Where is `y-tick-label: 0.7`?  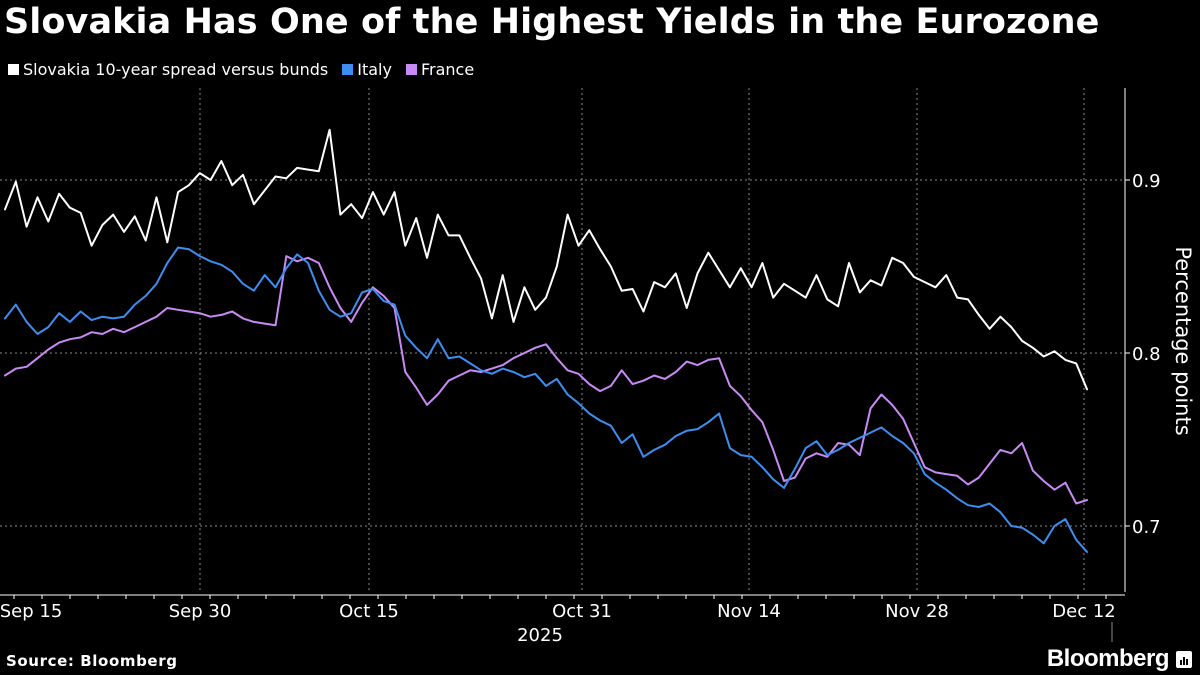 y-tick-label: 0.7 is located at coordinates (1146, 527).